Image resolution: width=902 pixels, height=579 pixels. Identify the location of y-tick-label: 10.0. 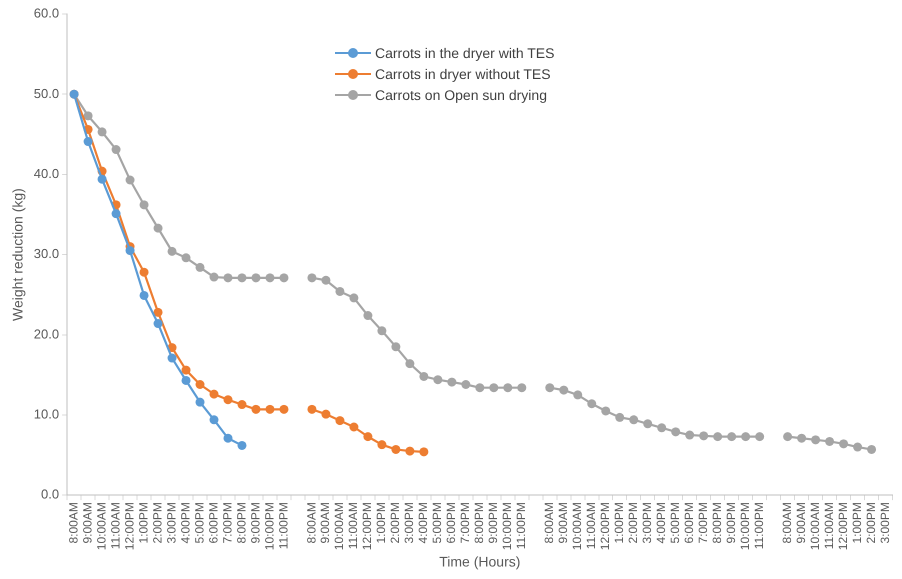
(47, 414).